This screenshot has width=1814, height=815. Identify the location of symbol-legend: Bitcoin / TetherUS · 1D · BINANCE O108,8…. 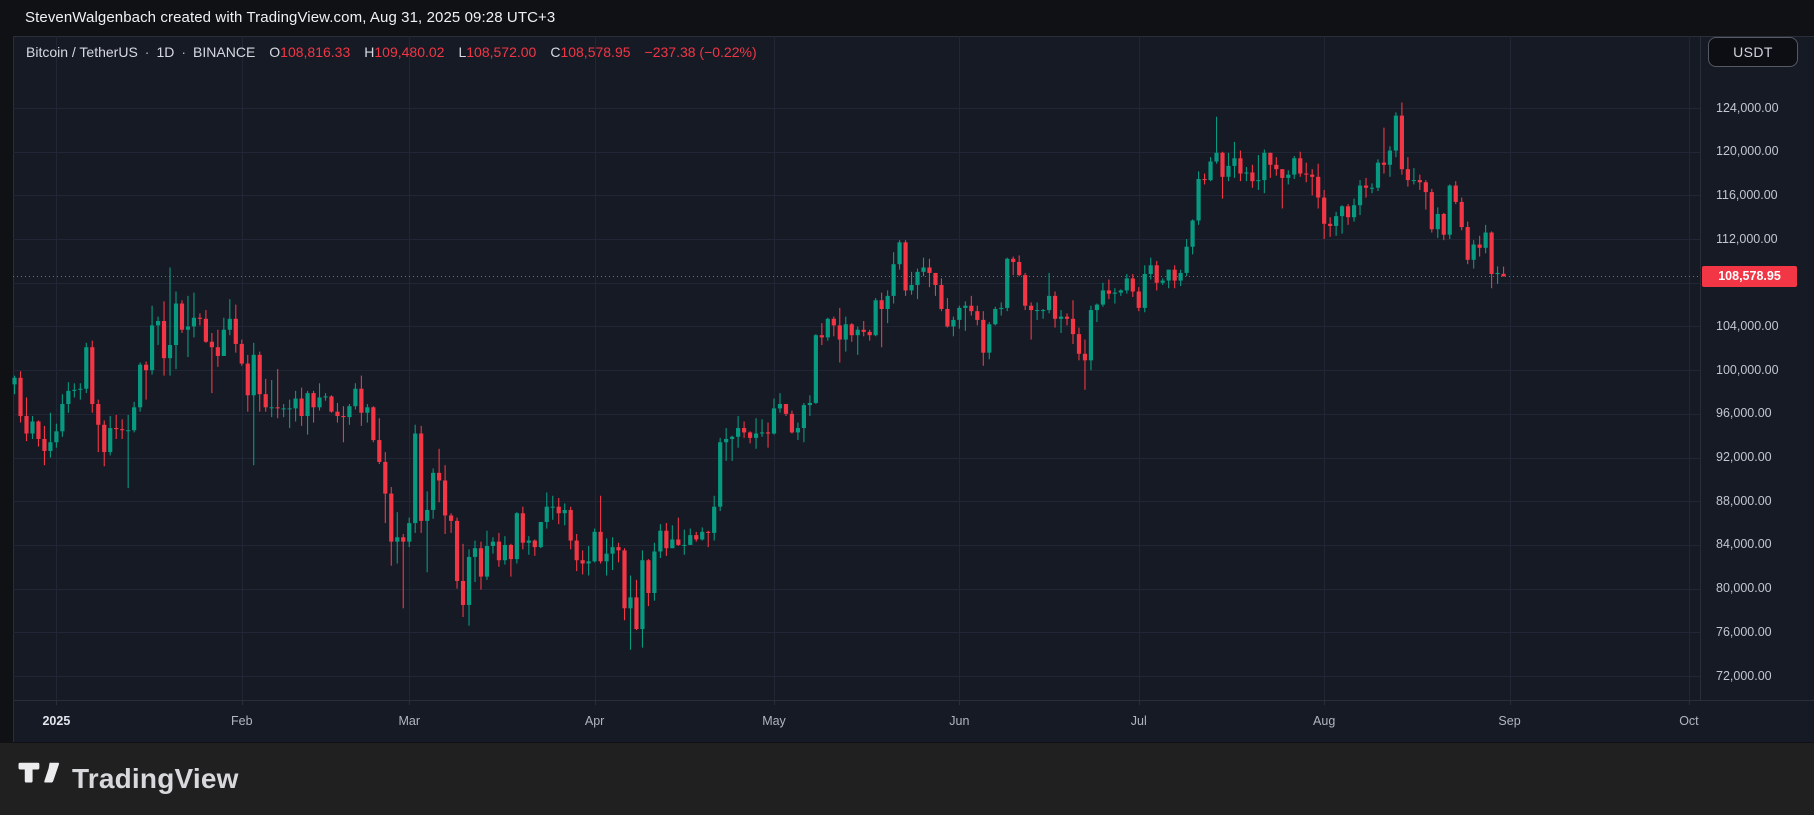
(391, 52).